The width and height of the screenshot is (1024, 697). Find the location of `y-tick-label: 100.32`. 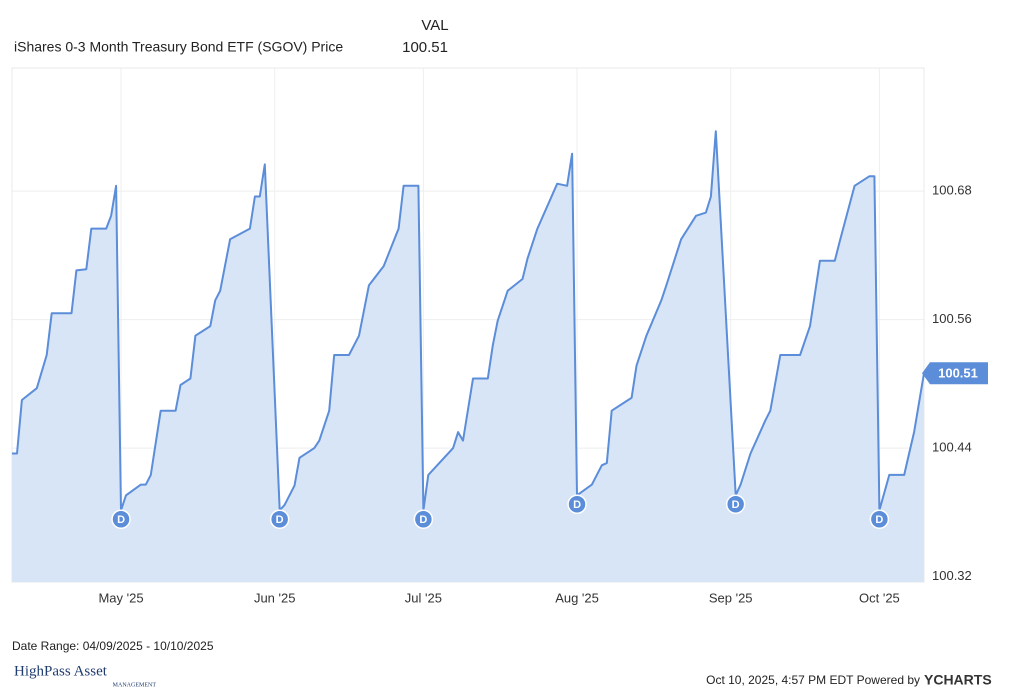

y-tick-label: 100.32 is located at coordinates (952, 575).